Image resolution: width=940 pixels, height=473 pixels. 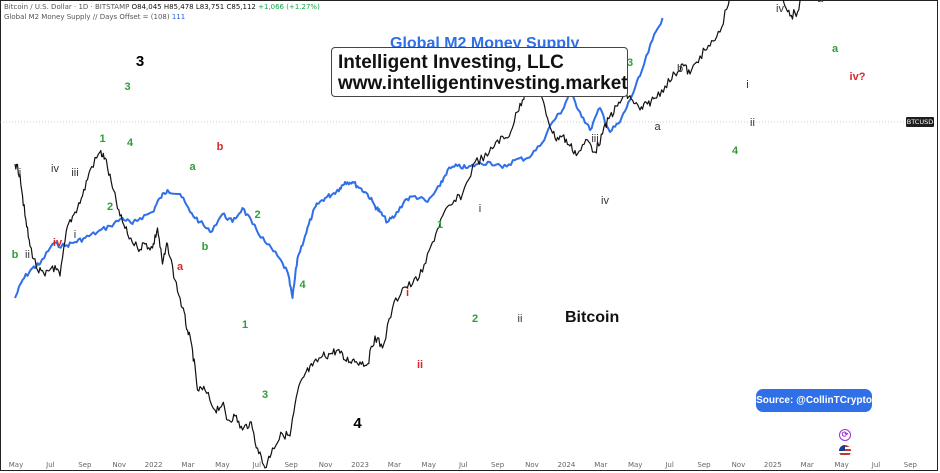 What do you see at coordinates (566, 465) in the screenshot?
I see `x-tick-label: 2024` at bounding box center [566, 465].